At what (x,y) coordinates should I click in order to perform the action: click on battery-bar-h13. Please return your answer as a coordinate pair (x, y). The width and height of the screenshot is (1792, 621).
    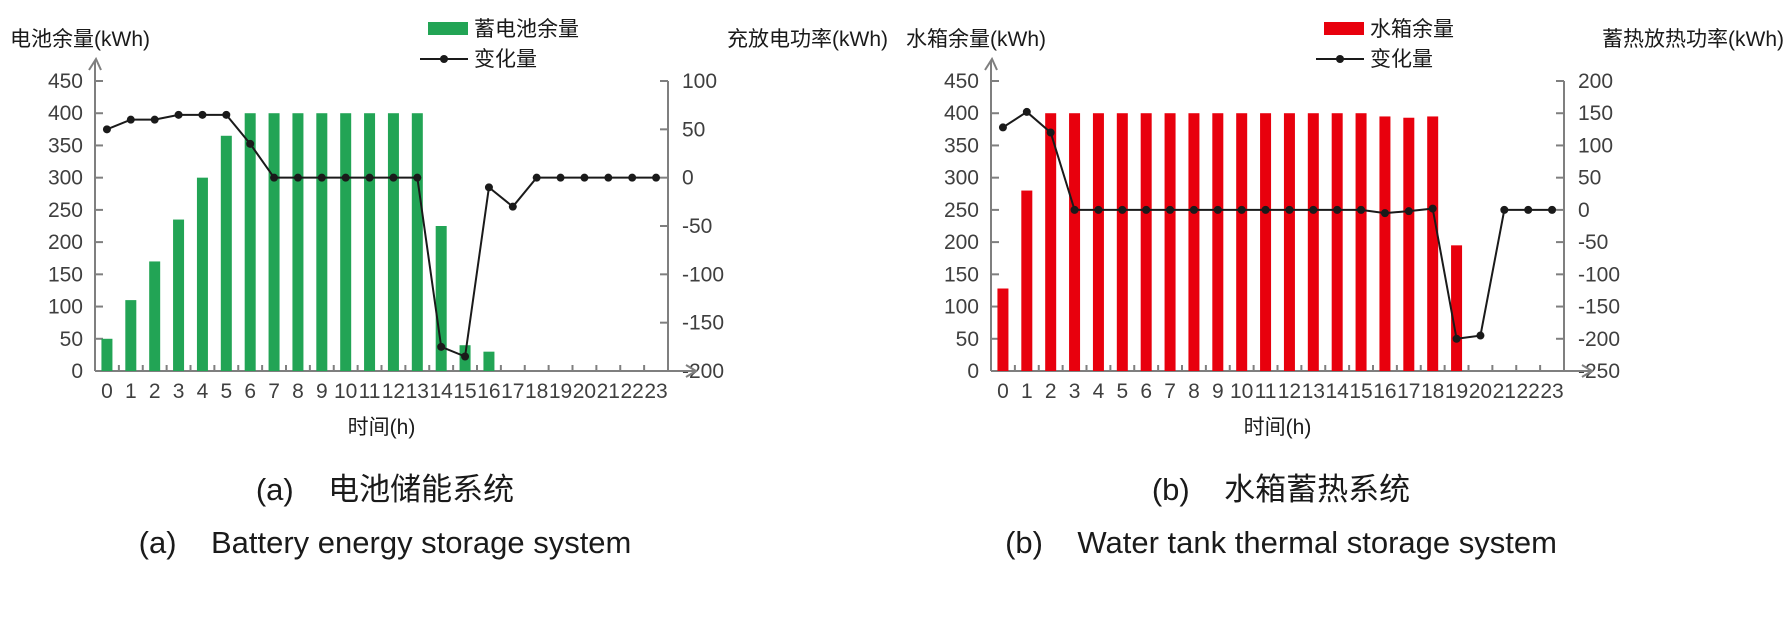
    Looking at the image, I should click on (417, 242).